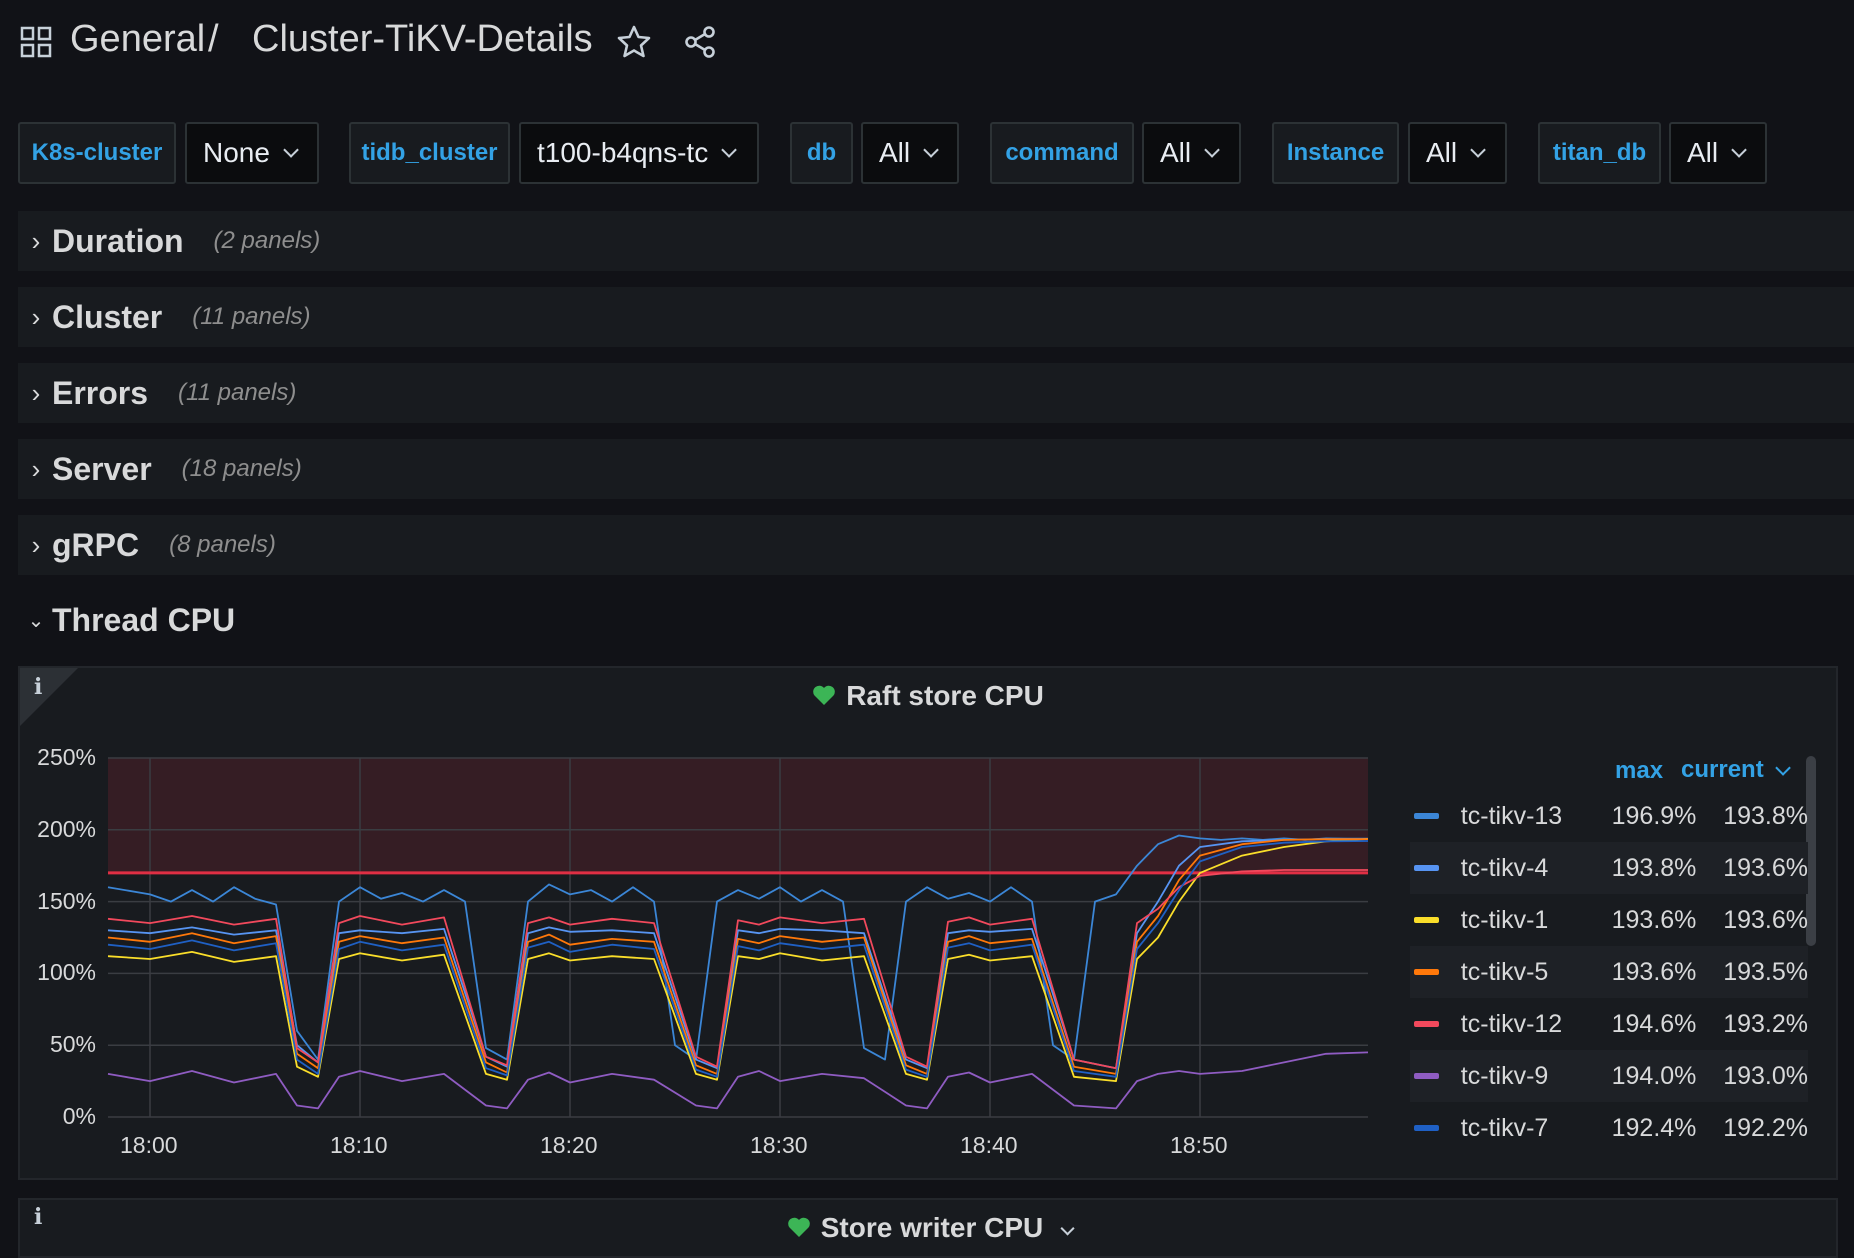 Image resolution: width=1854 pixels, height=1258 pixels. I want to click on legend-item: tc-tikv-5 193.6% 193.5%, so click(1609, 972).